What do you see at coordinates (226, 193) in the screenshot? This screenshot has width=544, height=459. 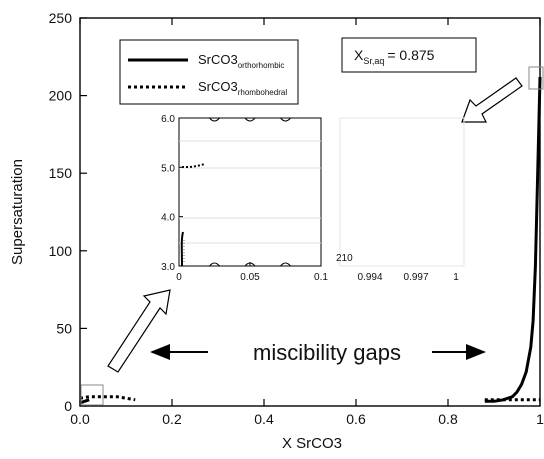 I see `inset-left-y-ticks: 3.0 4.0 5.0 6.0` at bounding box center [226, 193].